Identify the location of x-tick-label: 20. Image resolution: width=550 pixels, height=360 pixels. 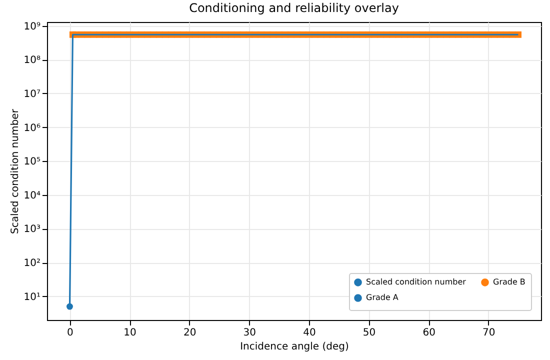
(189, 333).